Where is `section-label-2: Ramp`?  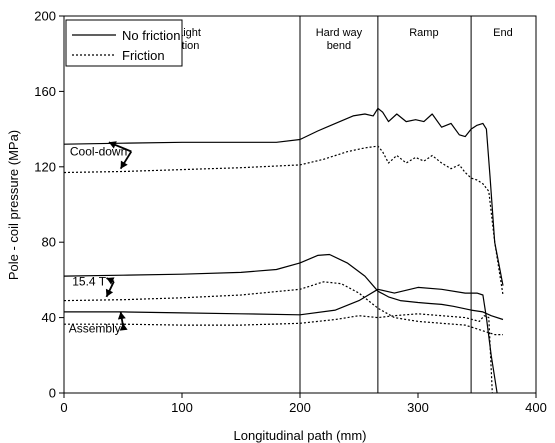
section-label-2: Ramp is located at coordinates (423, 33).